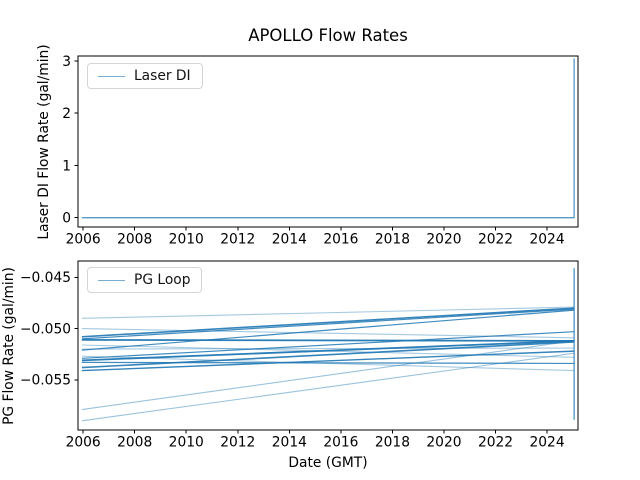 Image resolution: width=640 pixels, height=480 pixels. I want to click on y-tick-label: 3, so click(66, 62).